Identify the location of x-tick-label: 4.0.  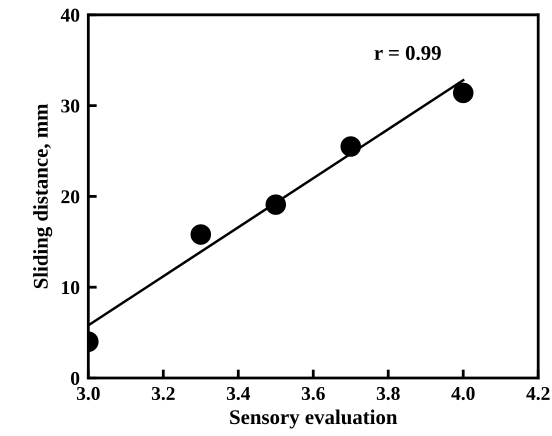
(463, 393).